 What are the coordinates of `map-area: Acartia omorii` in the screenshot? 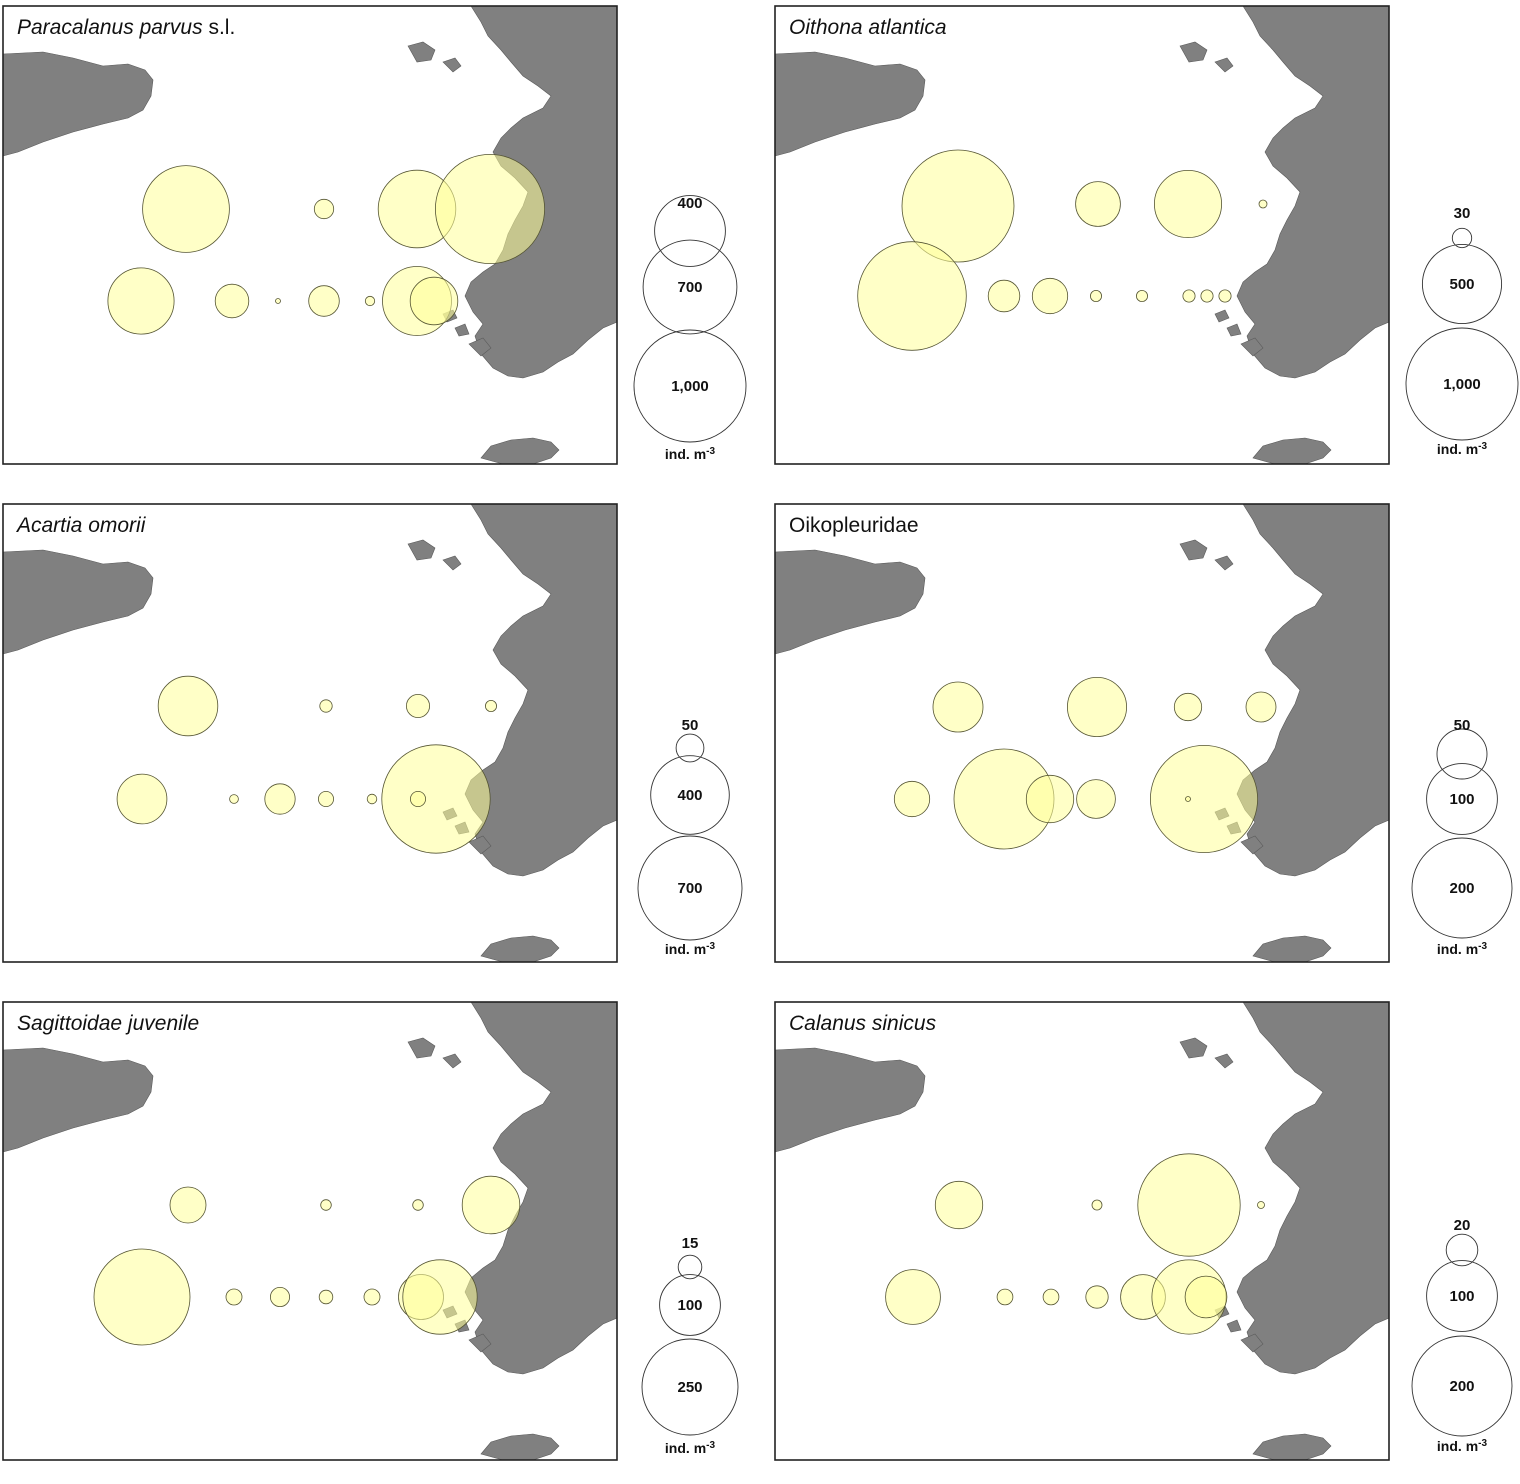 It's located at (310, 733).